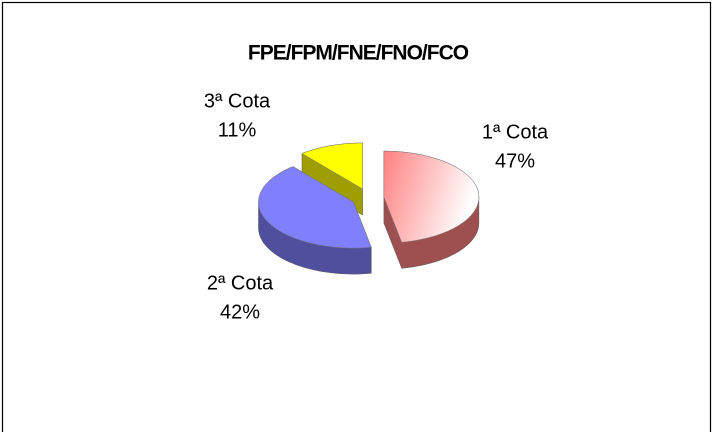 This screenshot has height=432, width=713. Describe the element at coordinates (240, 312) in the screenshot. I see `data-label-value: 42%` at that location.